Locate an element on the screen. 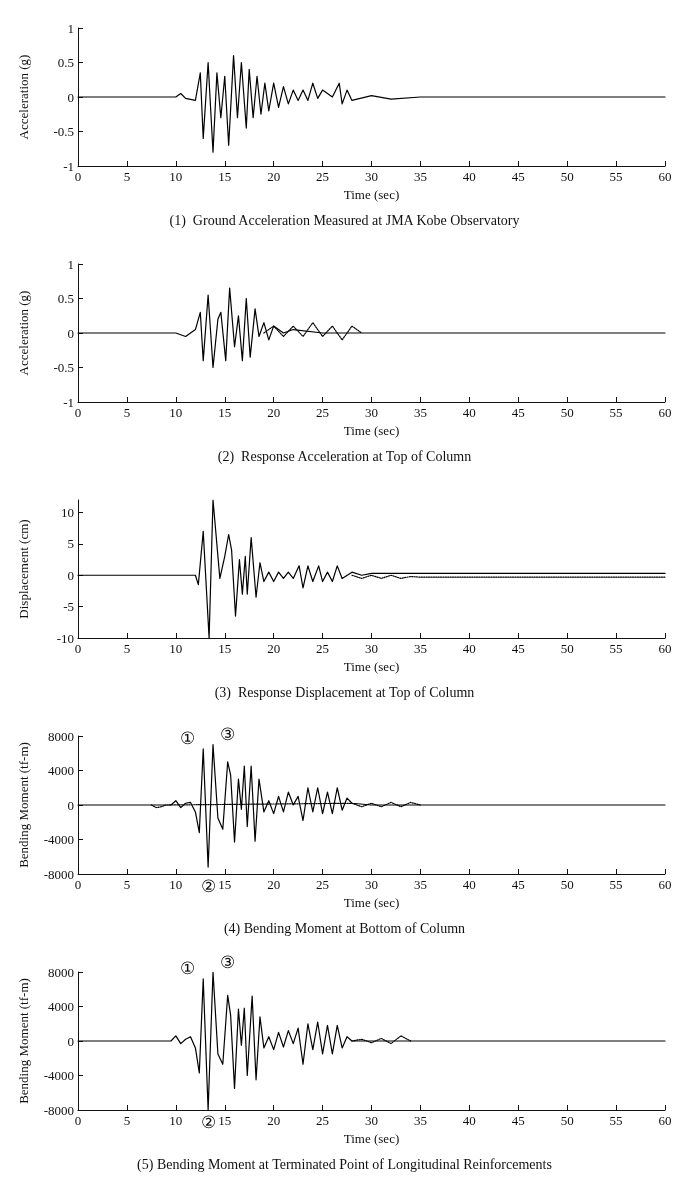  y-tick-label: -10 is located at coordinates (65, 638).